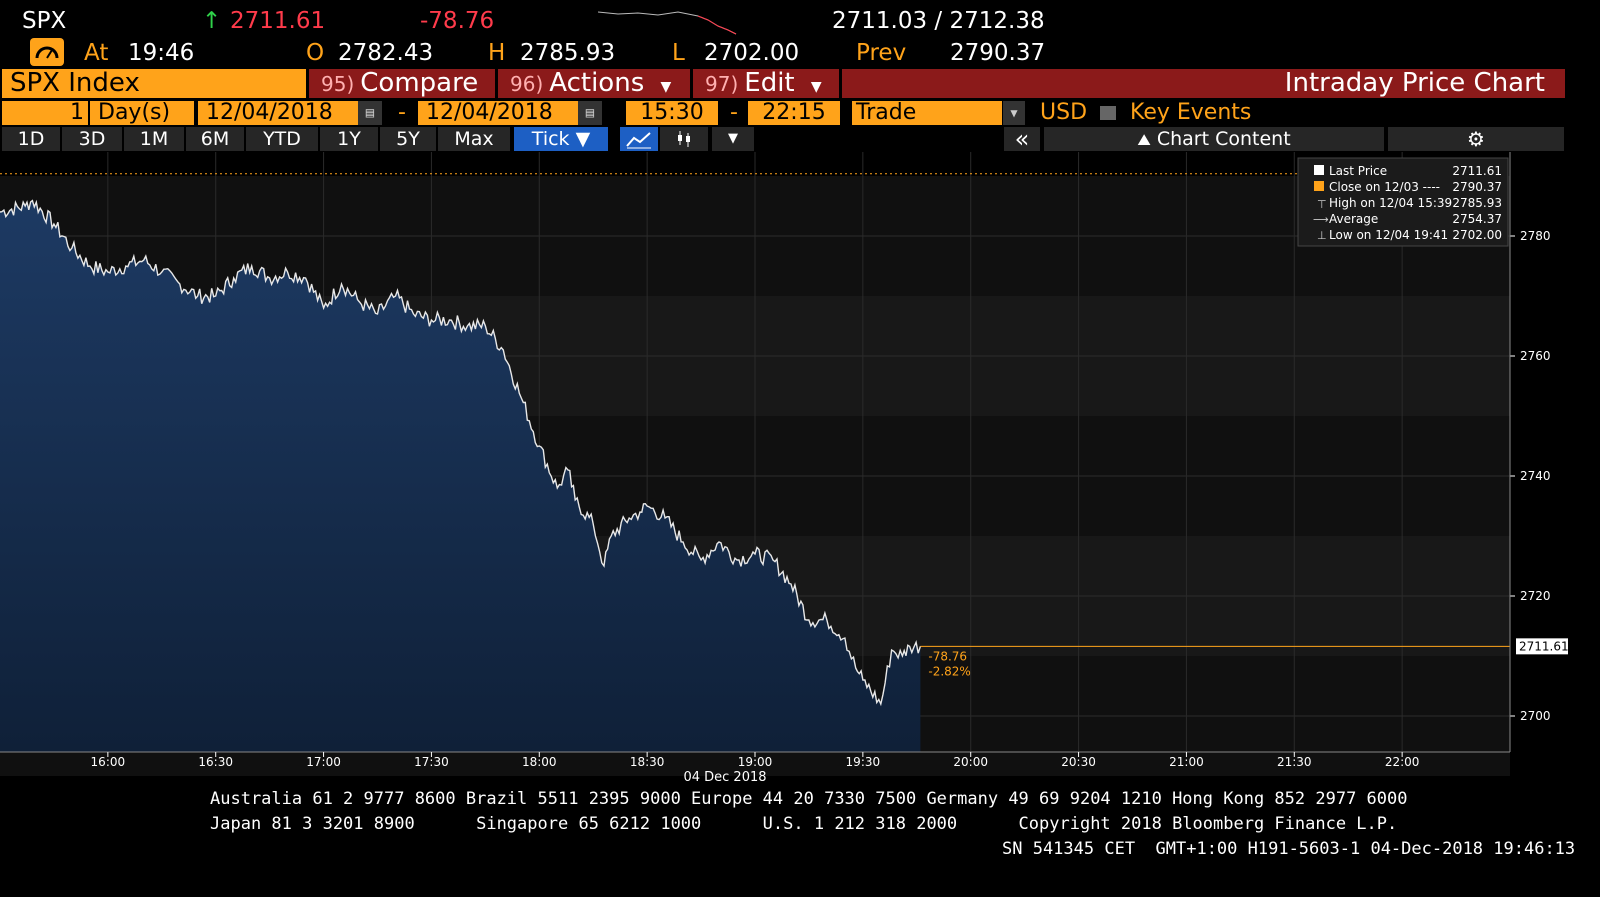 Image resolution: width=1600 pixels, height=897 pixels. What do you see at coordinates (1477, 219) in the screenshot?
I see `legend-value-average: 2754.37` at bounding box center [1477, 219].